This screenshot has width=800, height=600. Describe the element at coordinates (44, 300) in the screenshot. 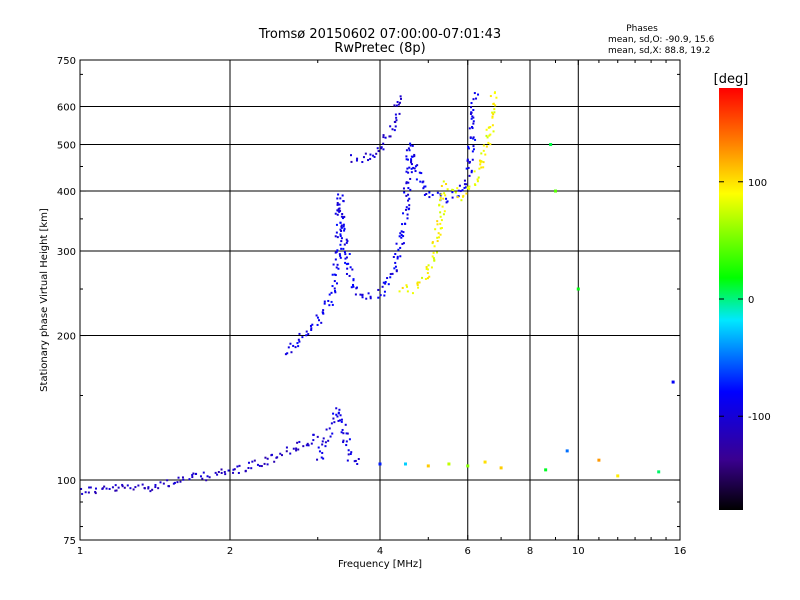

I see `y-axis-label: Stationary phase Virtual Height [km]` at that location.